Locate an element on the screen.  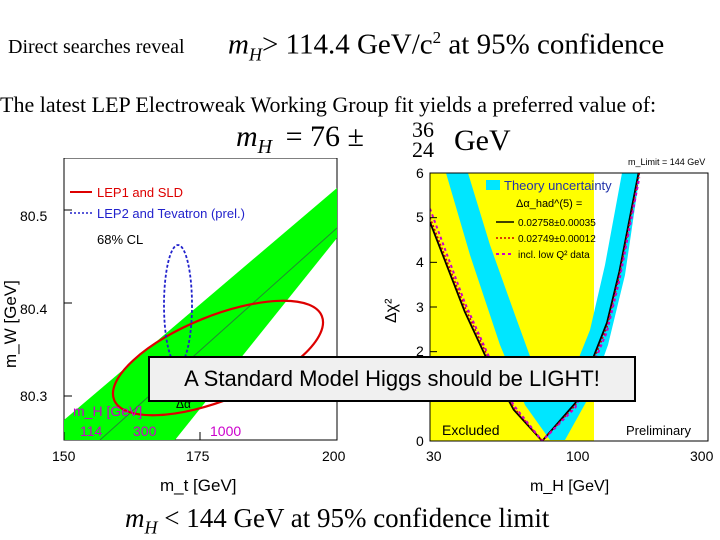
x-tick-label: 150 is located at coordinates (64, 456).